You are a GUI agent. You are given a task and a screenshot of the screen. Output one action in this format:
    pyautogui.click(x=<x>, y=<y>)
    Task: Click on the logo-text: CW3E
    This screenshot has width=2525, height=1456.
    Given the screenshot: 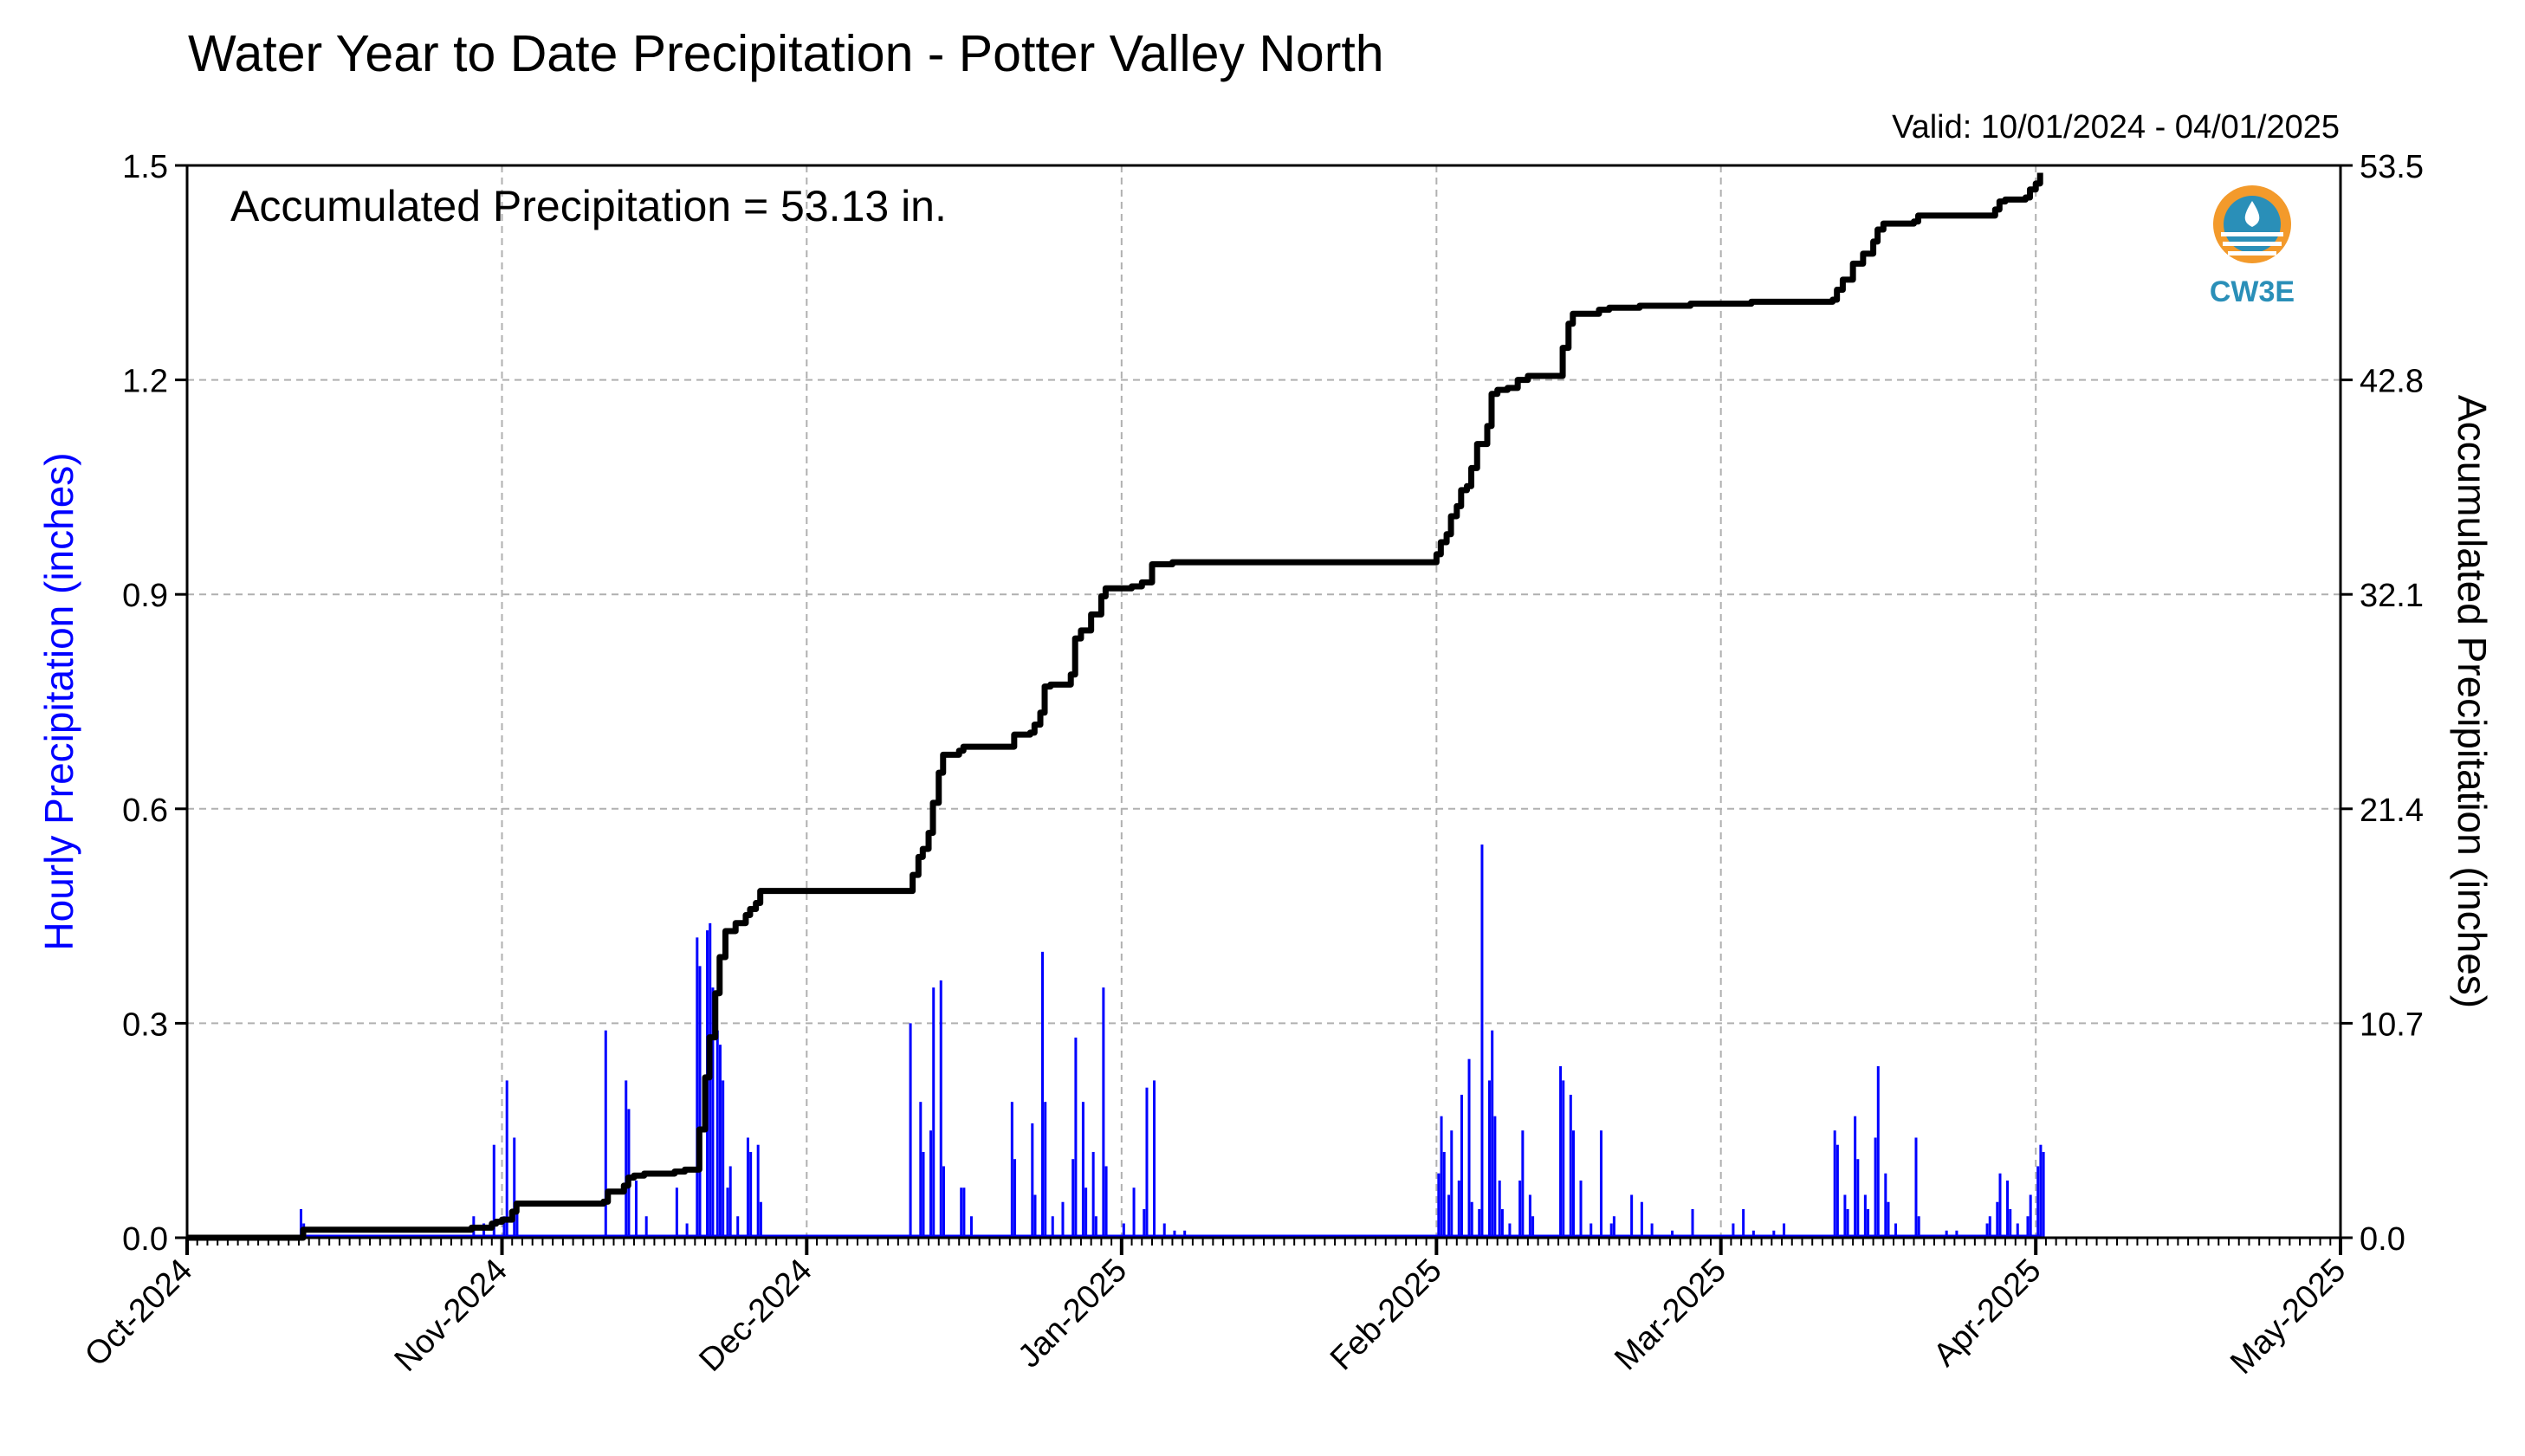 What is the action you would take?
    pyautogui.click(x=2252, y=291)
    